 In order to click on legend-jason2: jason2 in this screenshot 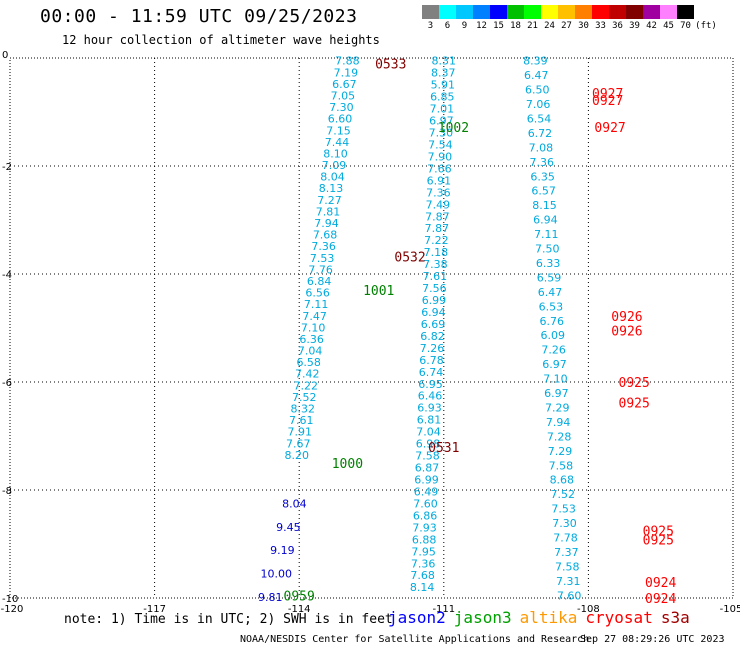, I will do `click(417, 617)`.